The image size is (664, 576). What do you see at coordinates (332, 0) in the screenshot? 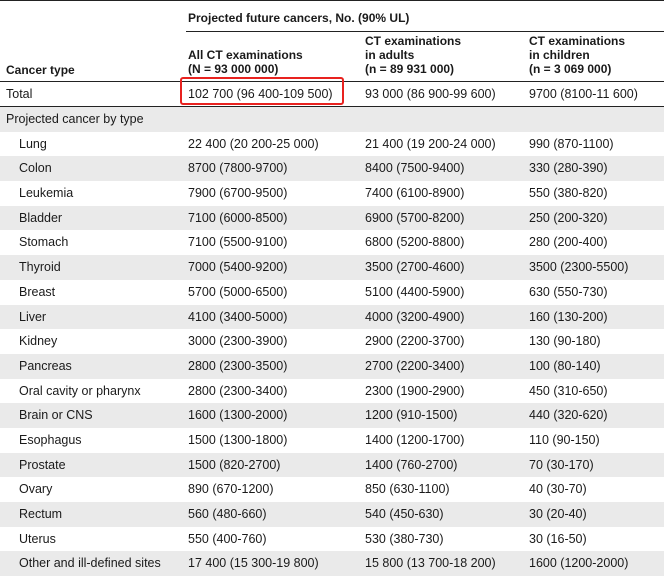
I see `top-rule` at bounding box center [332, 0].